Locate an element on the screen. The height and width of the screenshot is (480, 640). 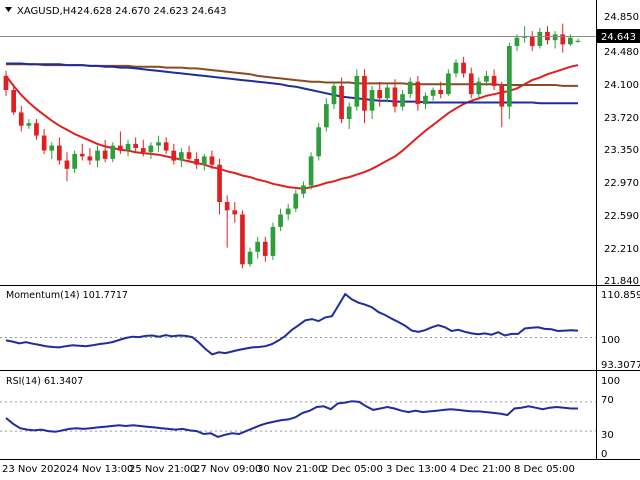
rsi-panel is located at coordinates (298, 419).